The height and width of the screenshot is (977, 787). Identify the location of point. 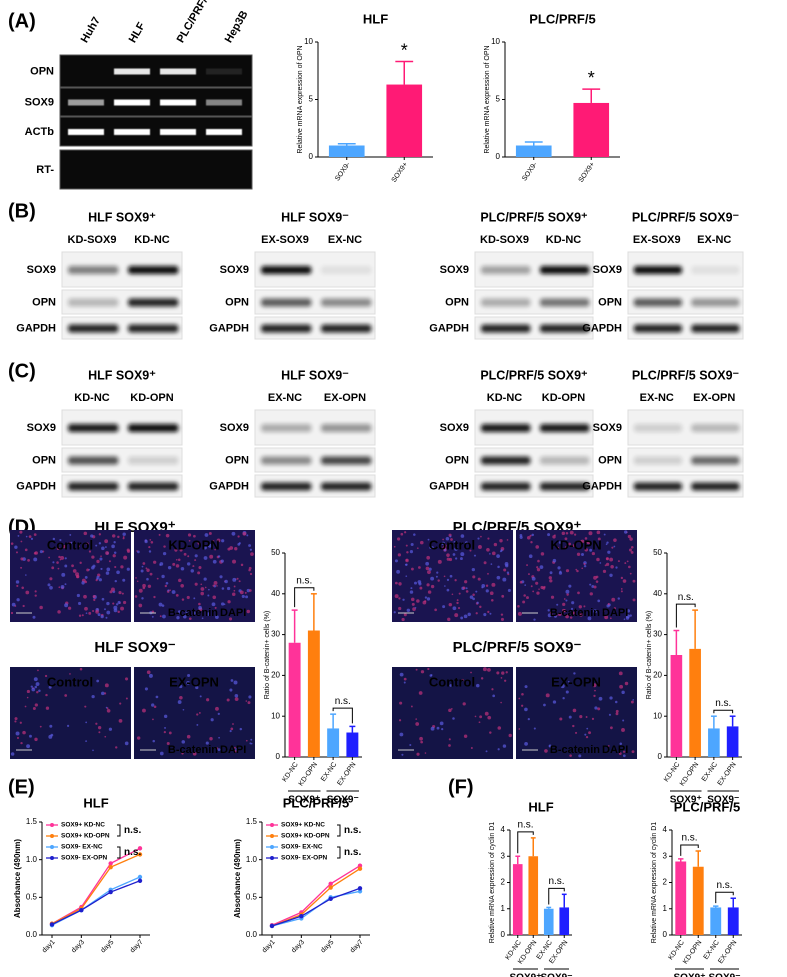
(301, 916).